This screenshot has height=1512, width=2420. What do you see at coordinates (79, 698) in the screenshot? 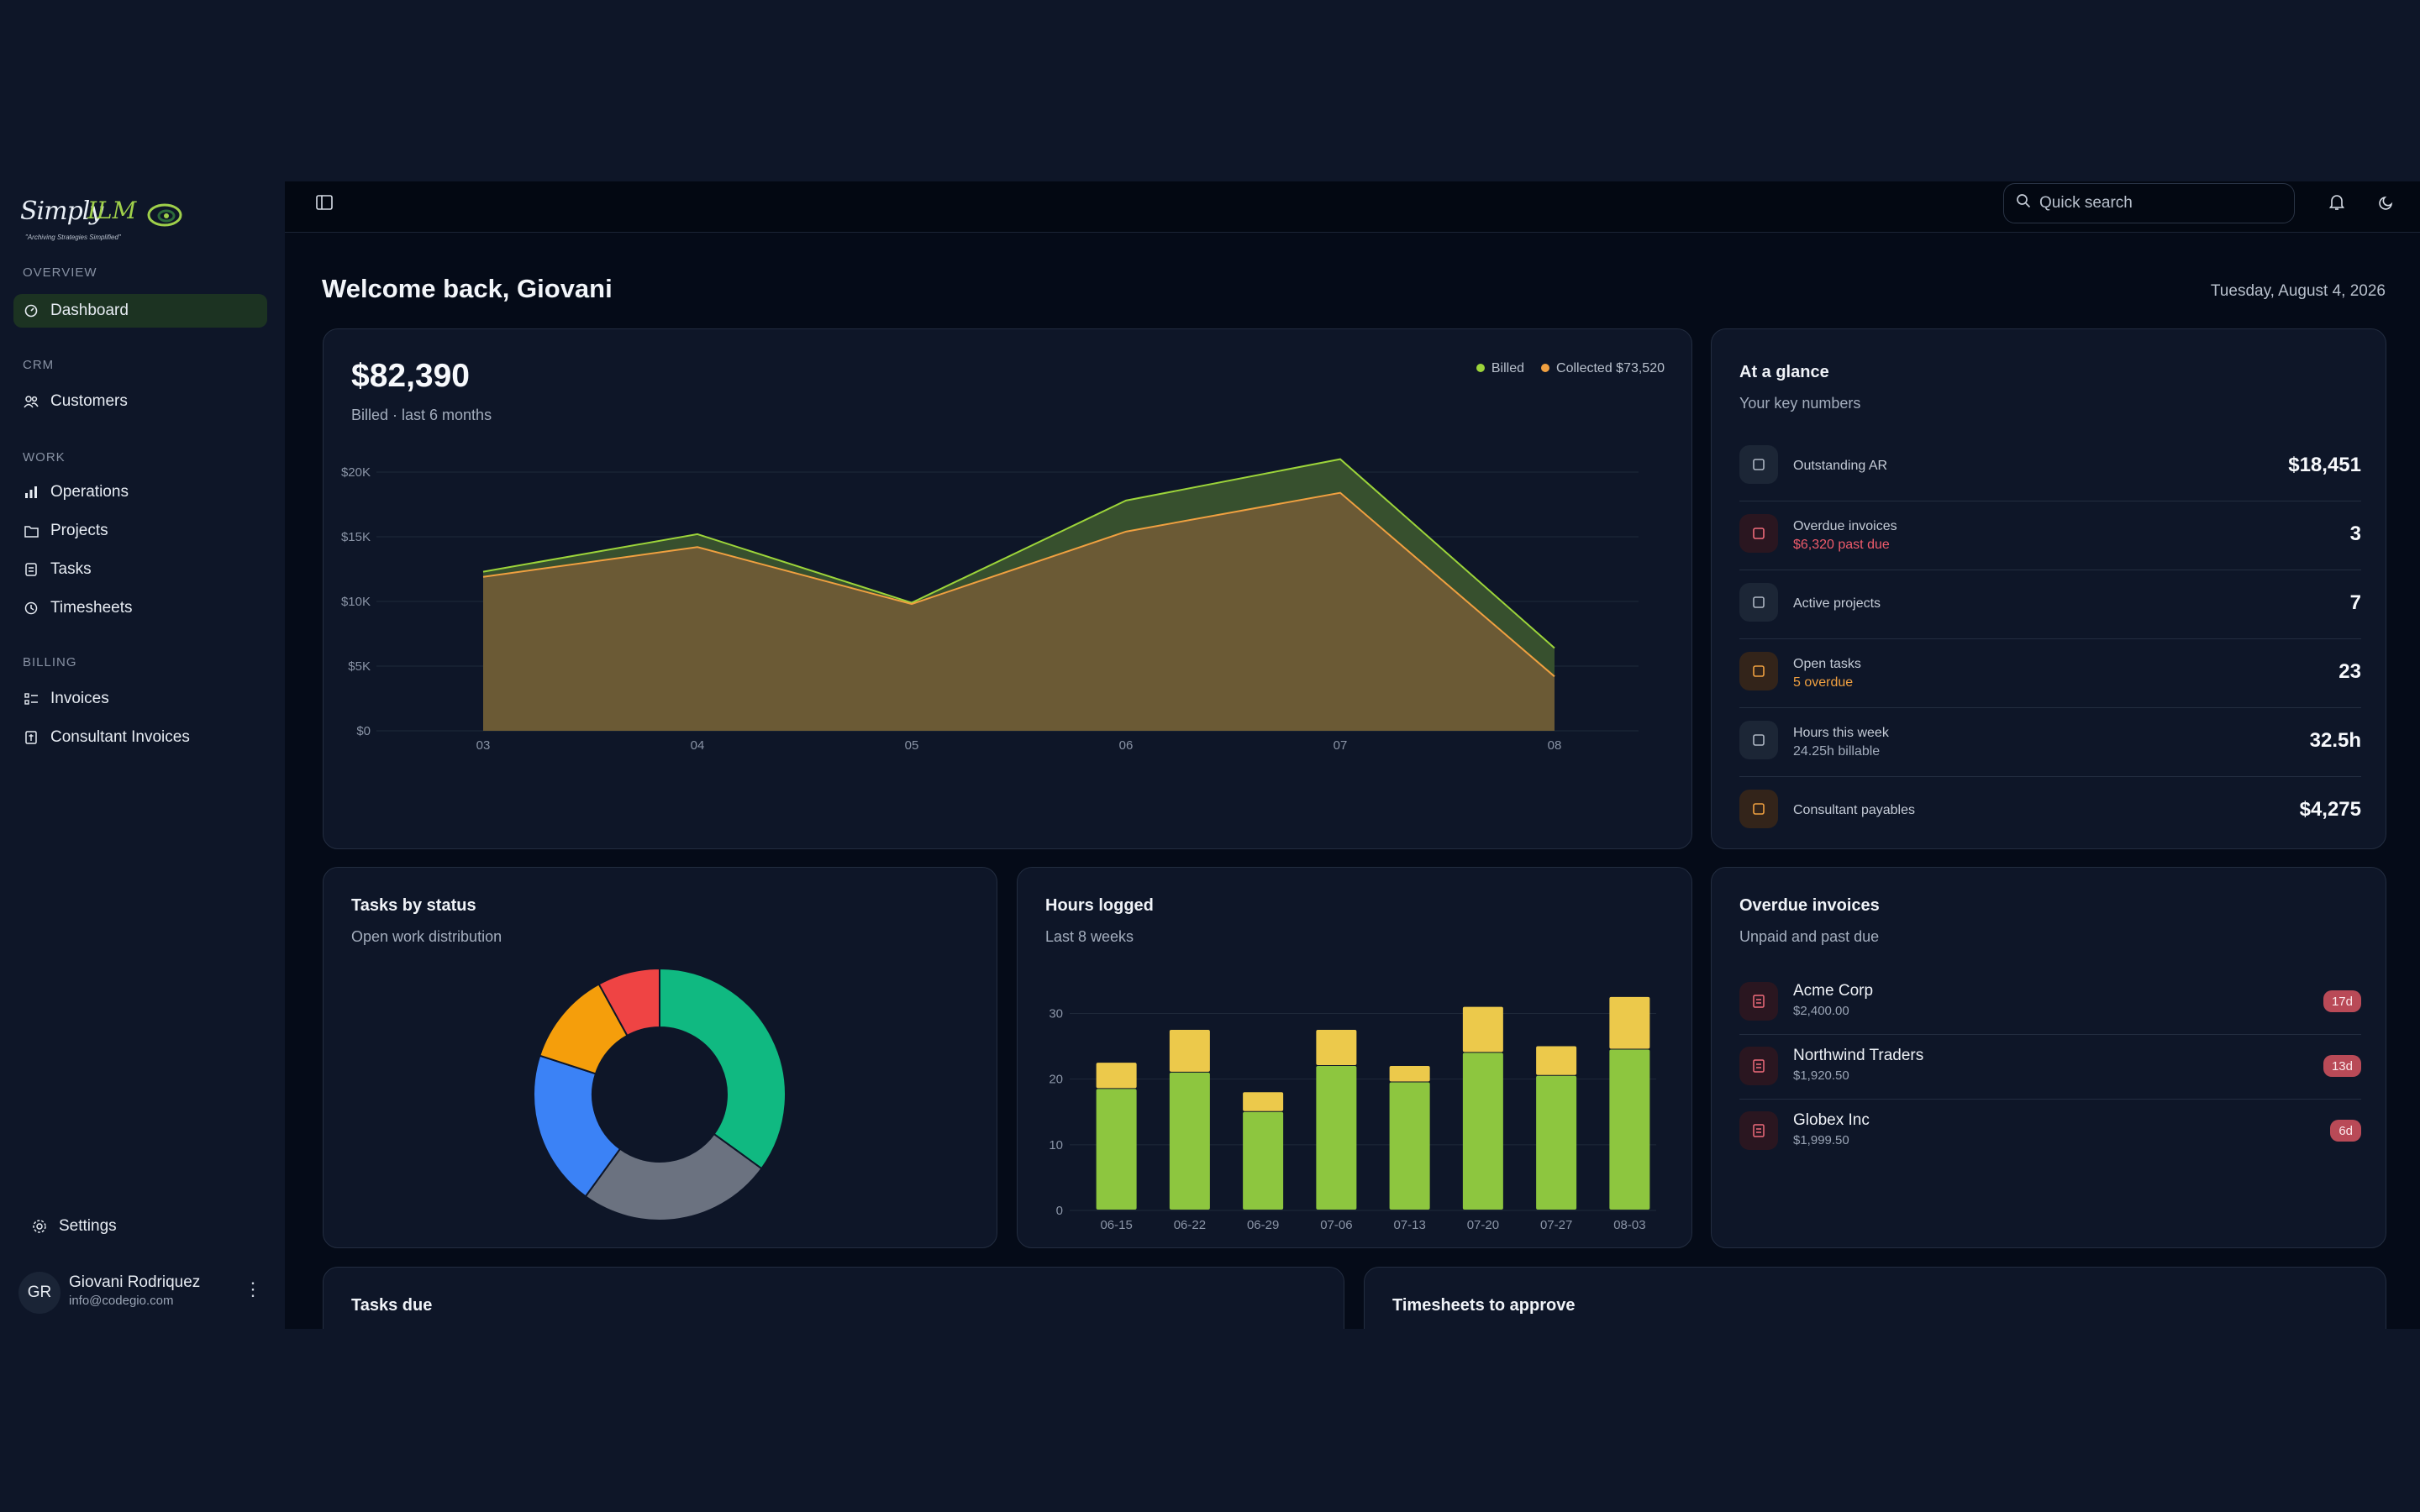
I see `sidebar-item-label: Invoices` at bounding box center [79, 698].